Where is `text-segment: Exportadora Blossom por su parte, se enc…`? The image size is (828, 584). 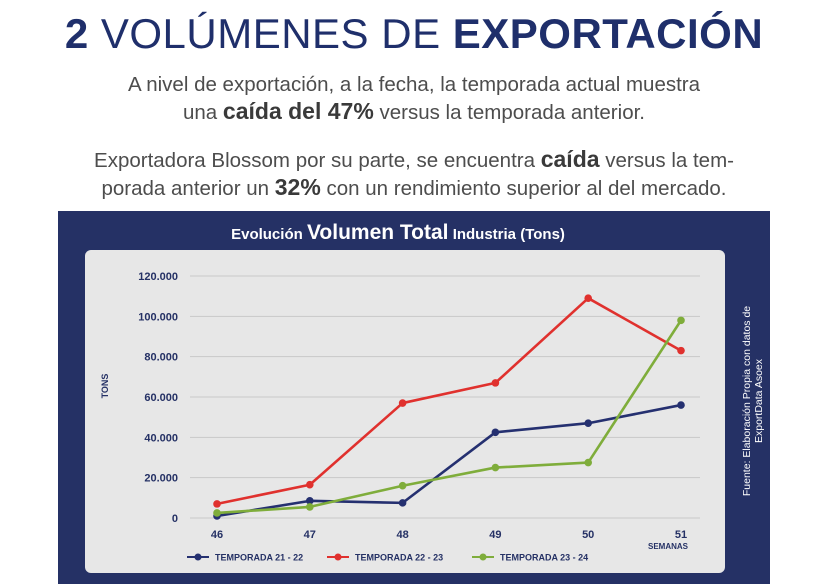
text-segment: Exportadora Blossom por su parte, se enc… is located at coordinates (315, 160).